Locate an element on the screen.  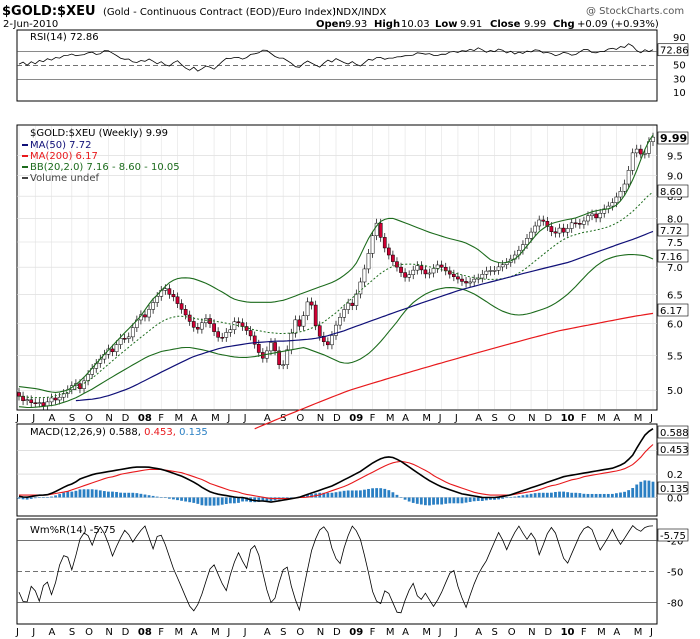
price-x-tick-label: F is located at coordinates (161, 418).